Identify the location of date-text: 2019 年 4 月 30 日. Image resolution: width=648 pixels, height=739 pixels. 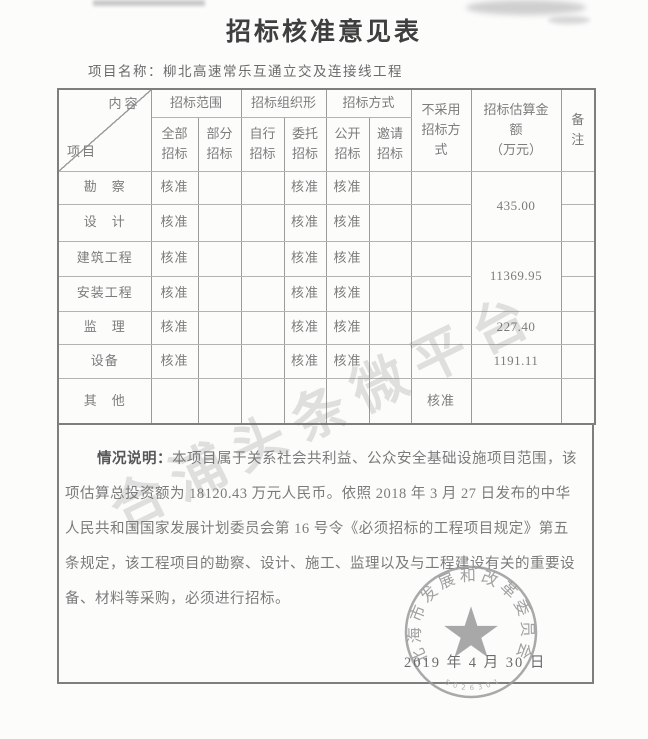
(475, 663).